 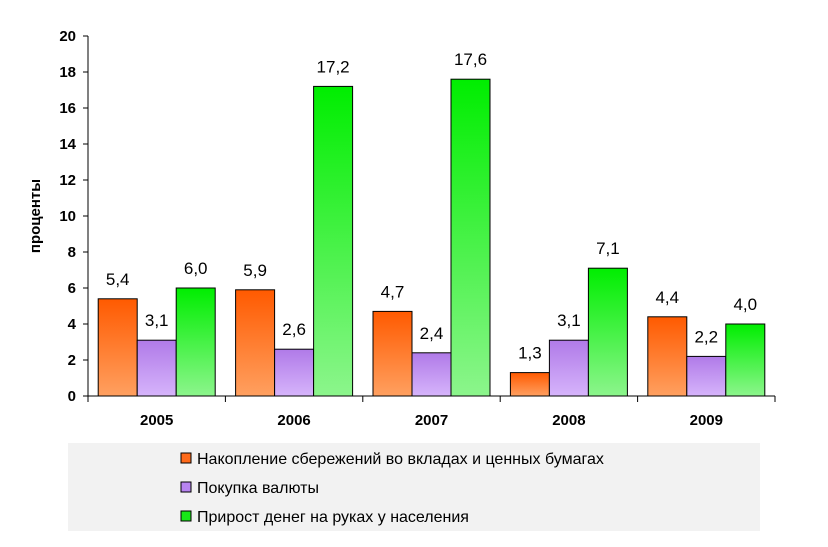 I want to click on legend-label-series-3: Прирост денег на руках у населения, so click(x=333, y=517).